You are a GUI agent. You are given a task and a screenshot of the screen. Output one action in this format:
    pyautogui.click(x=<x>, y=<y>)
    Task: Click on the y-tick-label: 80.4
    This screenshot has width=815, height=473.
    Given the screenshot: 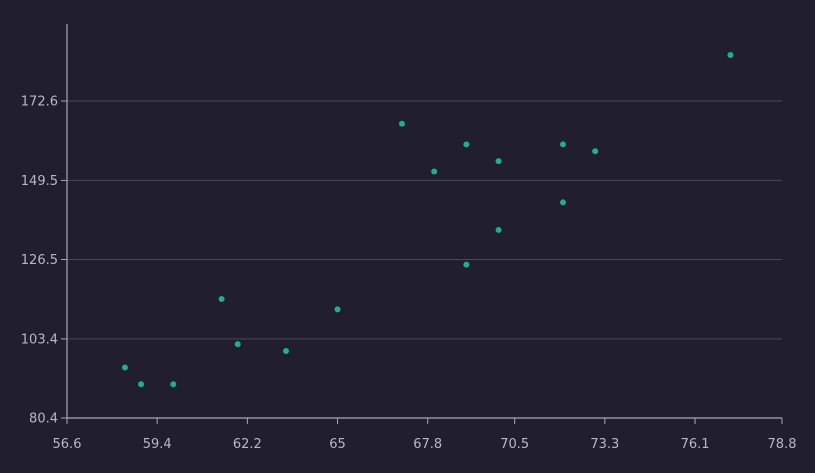 What is the action you would take?
    pyautogui.click(x=43, y=419)
    